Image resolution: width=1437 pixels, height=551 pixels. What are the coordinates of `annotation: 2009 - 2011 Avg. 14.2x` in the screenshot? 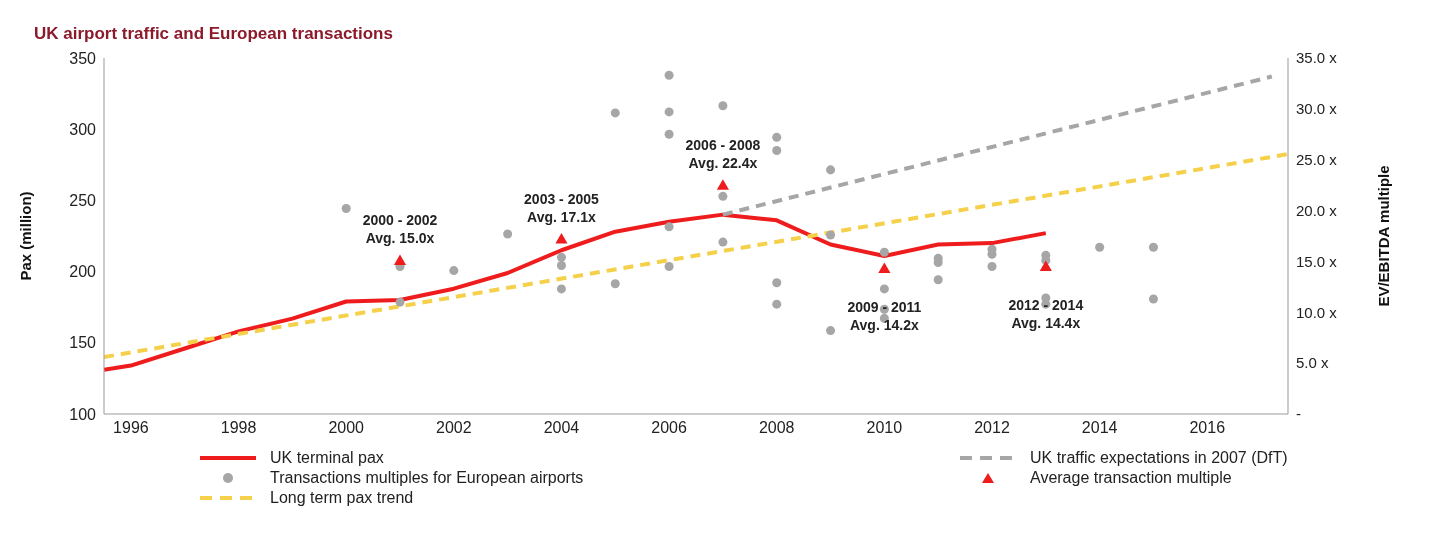 It's located at (884, 315).